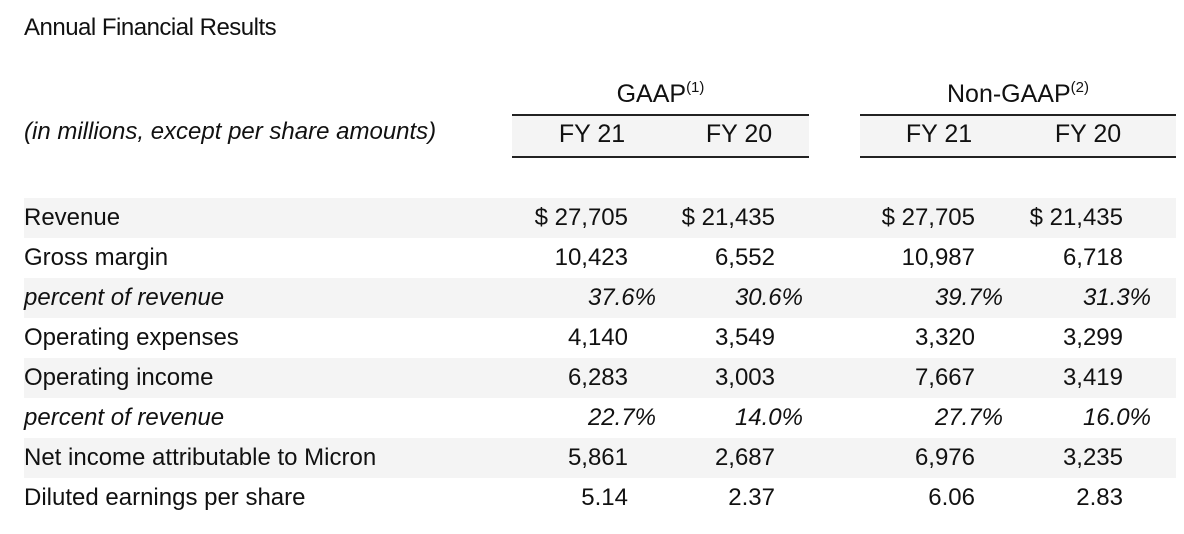 The width and height of the screenshot is (1184, 534). I want to click on gaap-label: GAAP, so click(651, 94).